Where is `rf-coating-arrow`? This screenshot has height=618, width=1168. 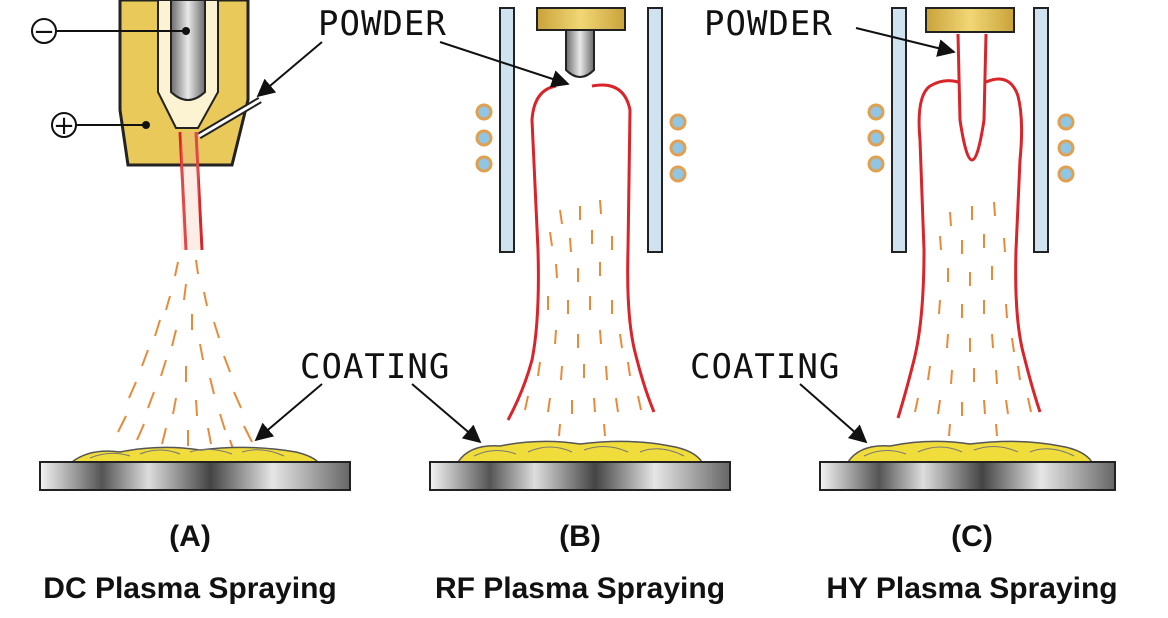
rf-coating-arrow is located at coordinates (446, 413).